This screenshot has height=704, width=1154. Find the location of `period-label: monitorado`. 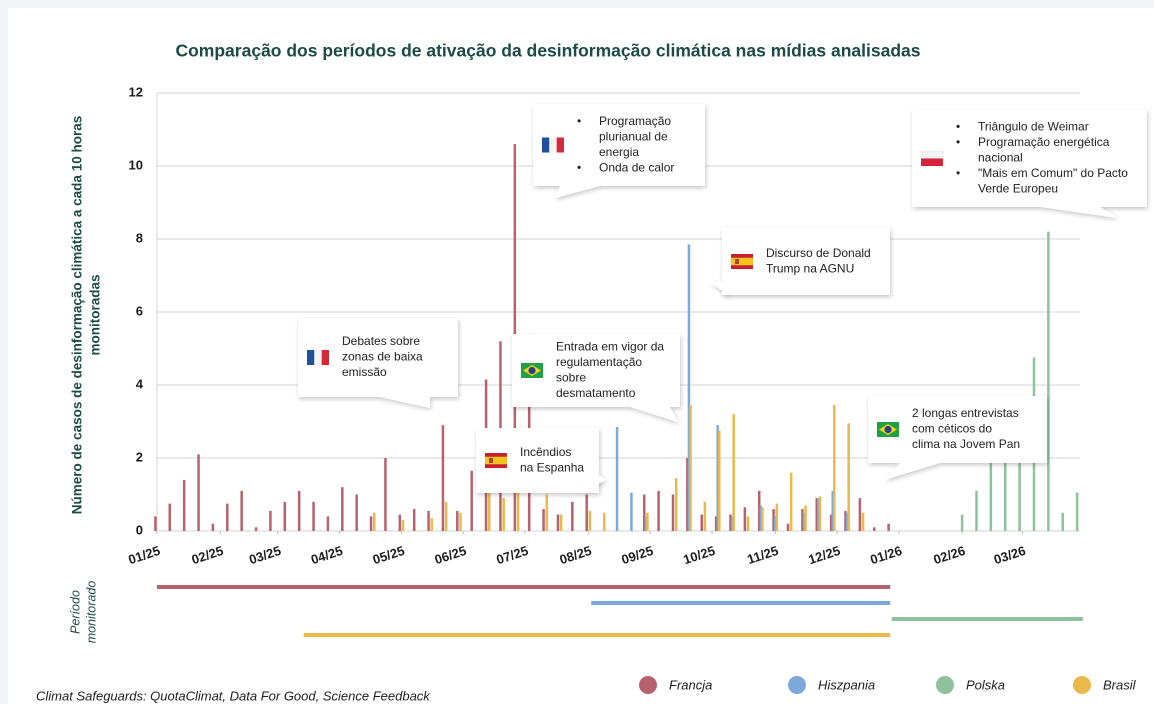

period-label: monitorado is located at coordinates (91, 612).